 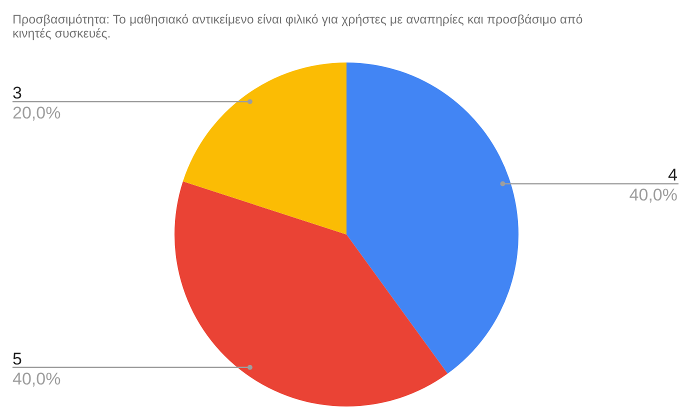 What do you see at coordinates (17, 358) in the screenshot?
I see `slice-label: 5` at bounding box center [17, 358].